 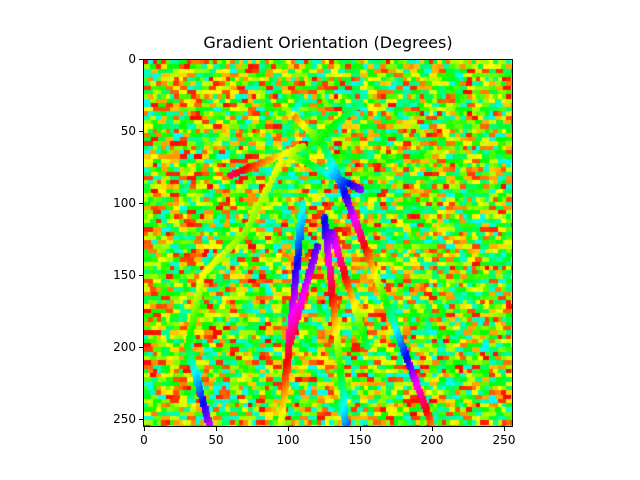 I want to click on y-tick-label: 100, so click(x=124, y=203).